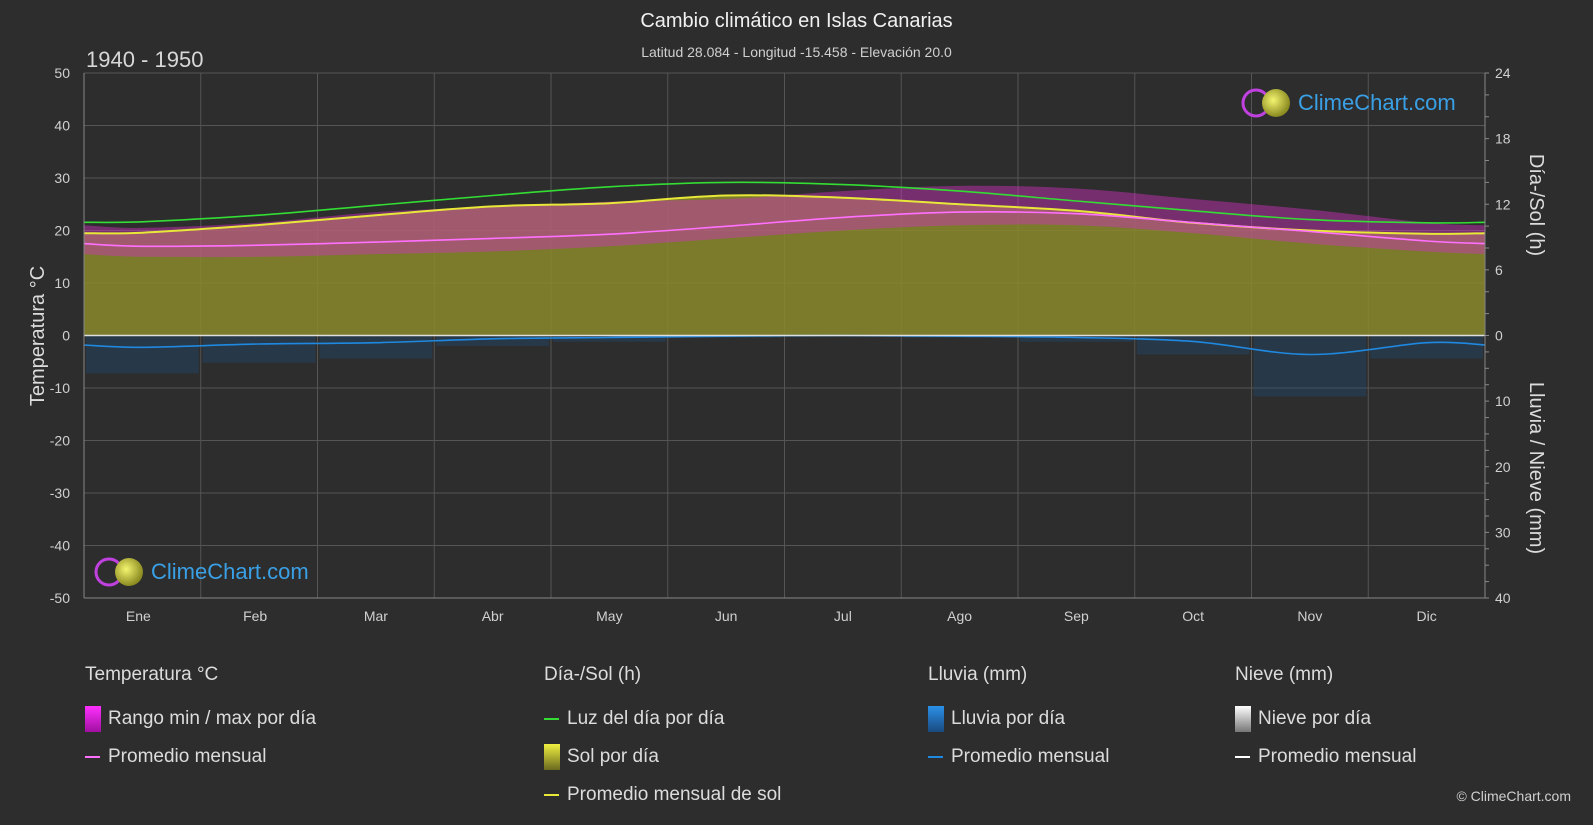 This screenshot has width=1593, height=825. What do you see at coordinates (1503, 204) in the screenshot?
I see `right-top-tick-label: 12` at bounding box center [1503, 204].